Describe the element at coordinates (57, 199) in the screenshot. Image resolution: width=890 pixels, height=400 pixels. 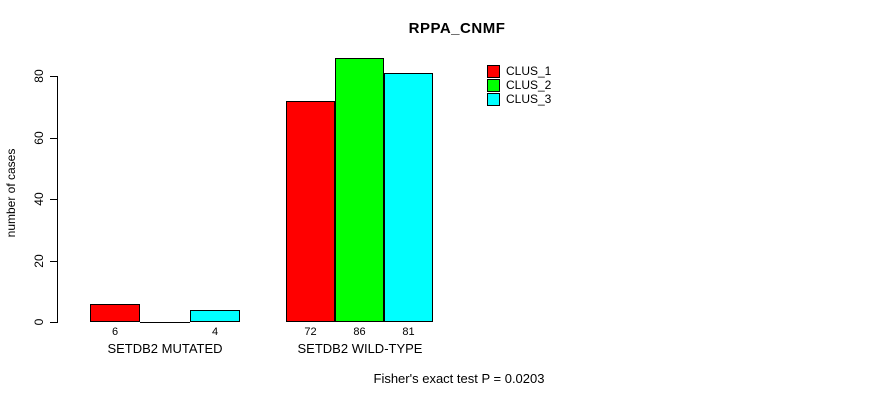
I see `y-axis-line` at that location.